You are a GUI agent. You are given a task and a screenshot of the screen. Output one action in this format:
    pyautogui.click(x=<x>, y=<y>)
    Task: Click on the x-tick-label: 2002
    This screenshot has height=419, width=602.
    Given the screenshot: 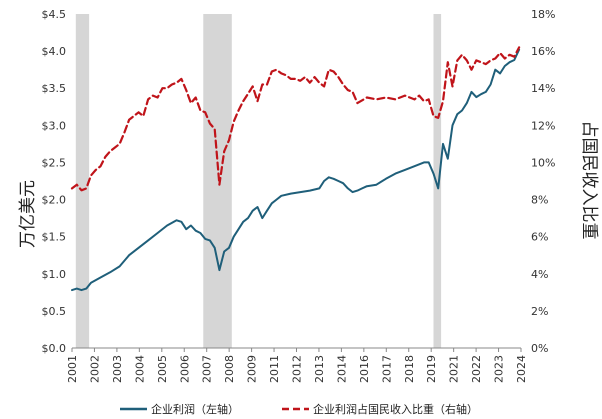 What is the action you would take?
    pyautogui.click(x=94, y=369)
    